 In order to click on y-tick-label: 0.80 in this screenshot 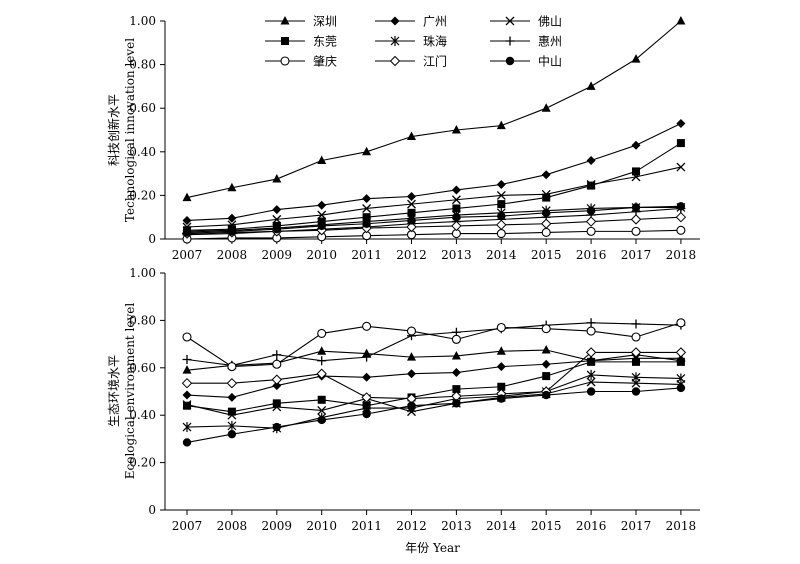, I will do `click(142, 320)`.